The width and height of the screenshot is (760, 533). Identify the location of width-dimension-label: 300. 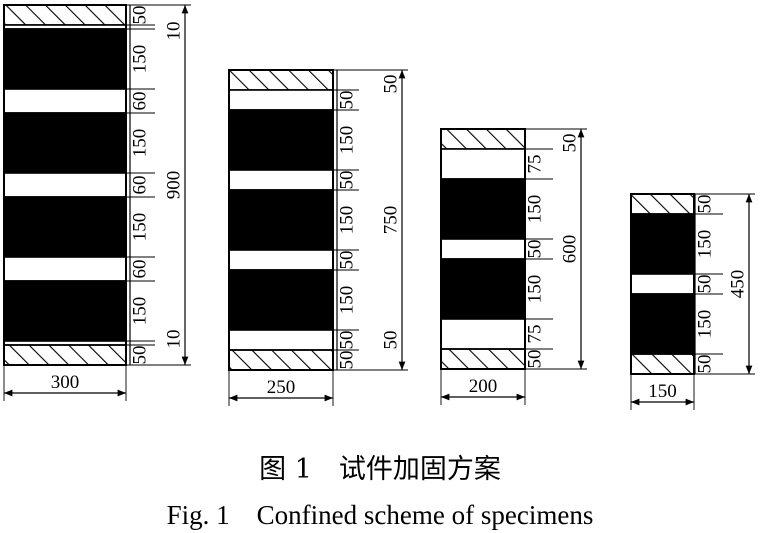
(65, 382).